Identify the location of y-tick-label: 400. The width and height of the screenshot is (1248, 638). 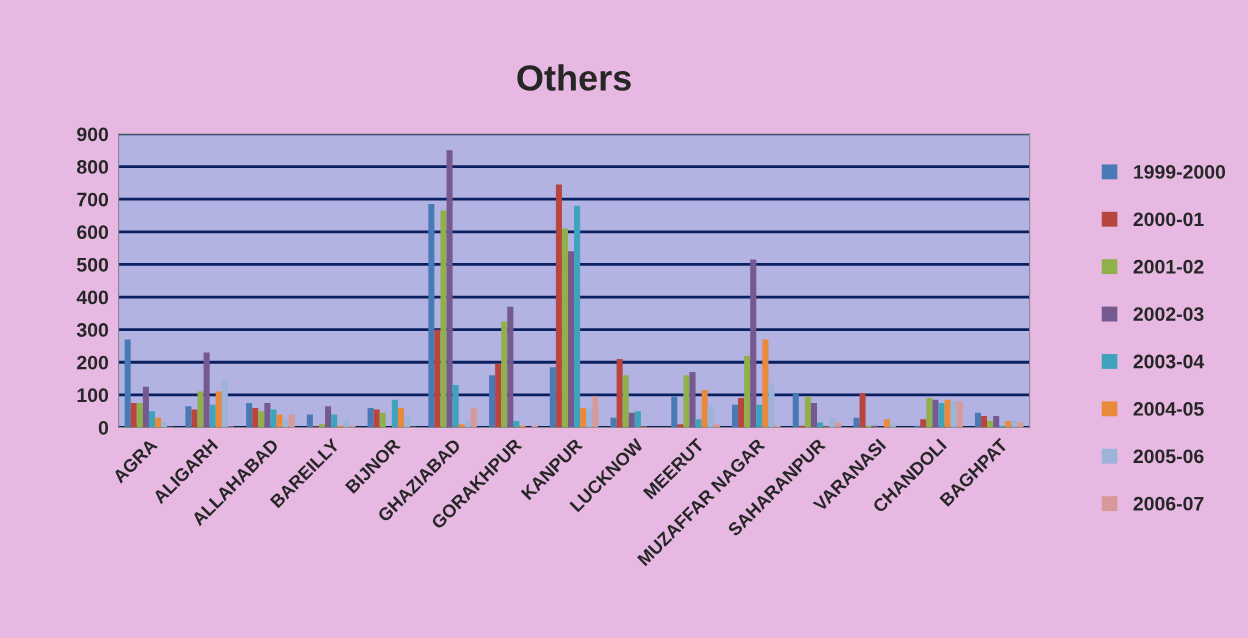
(92, 297).